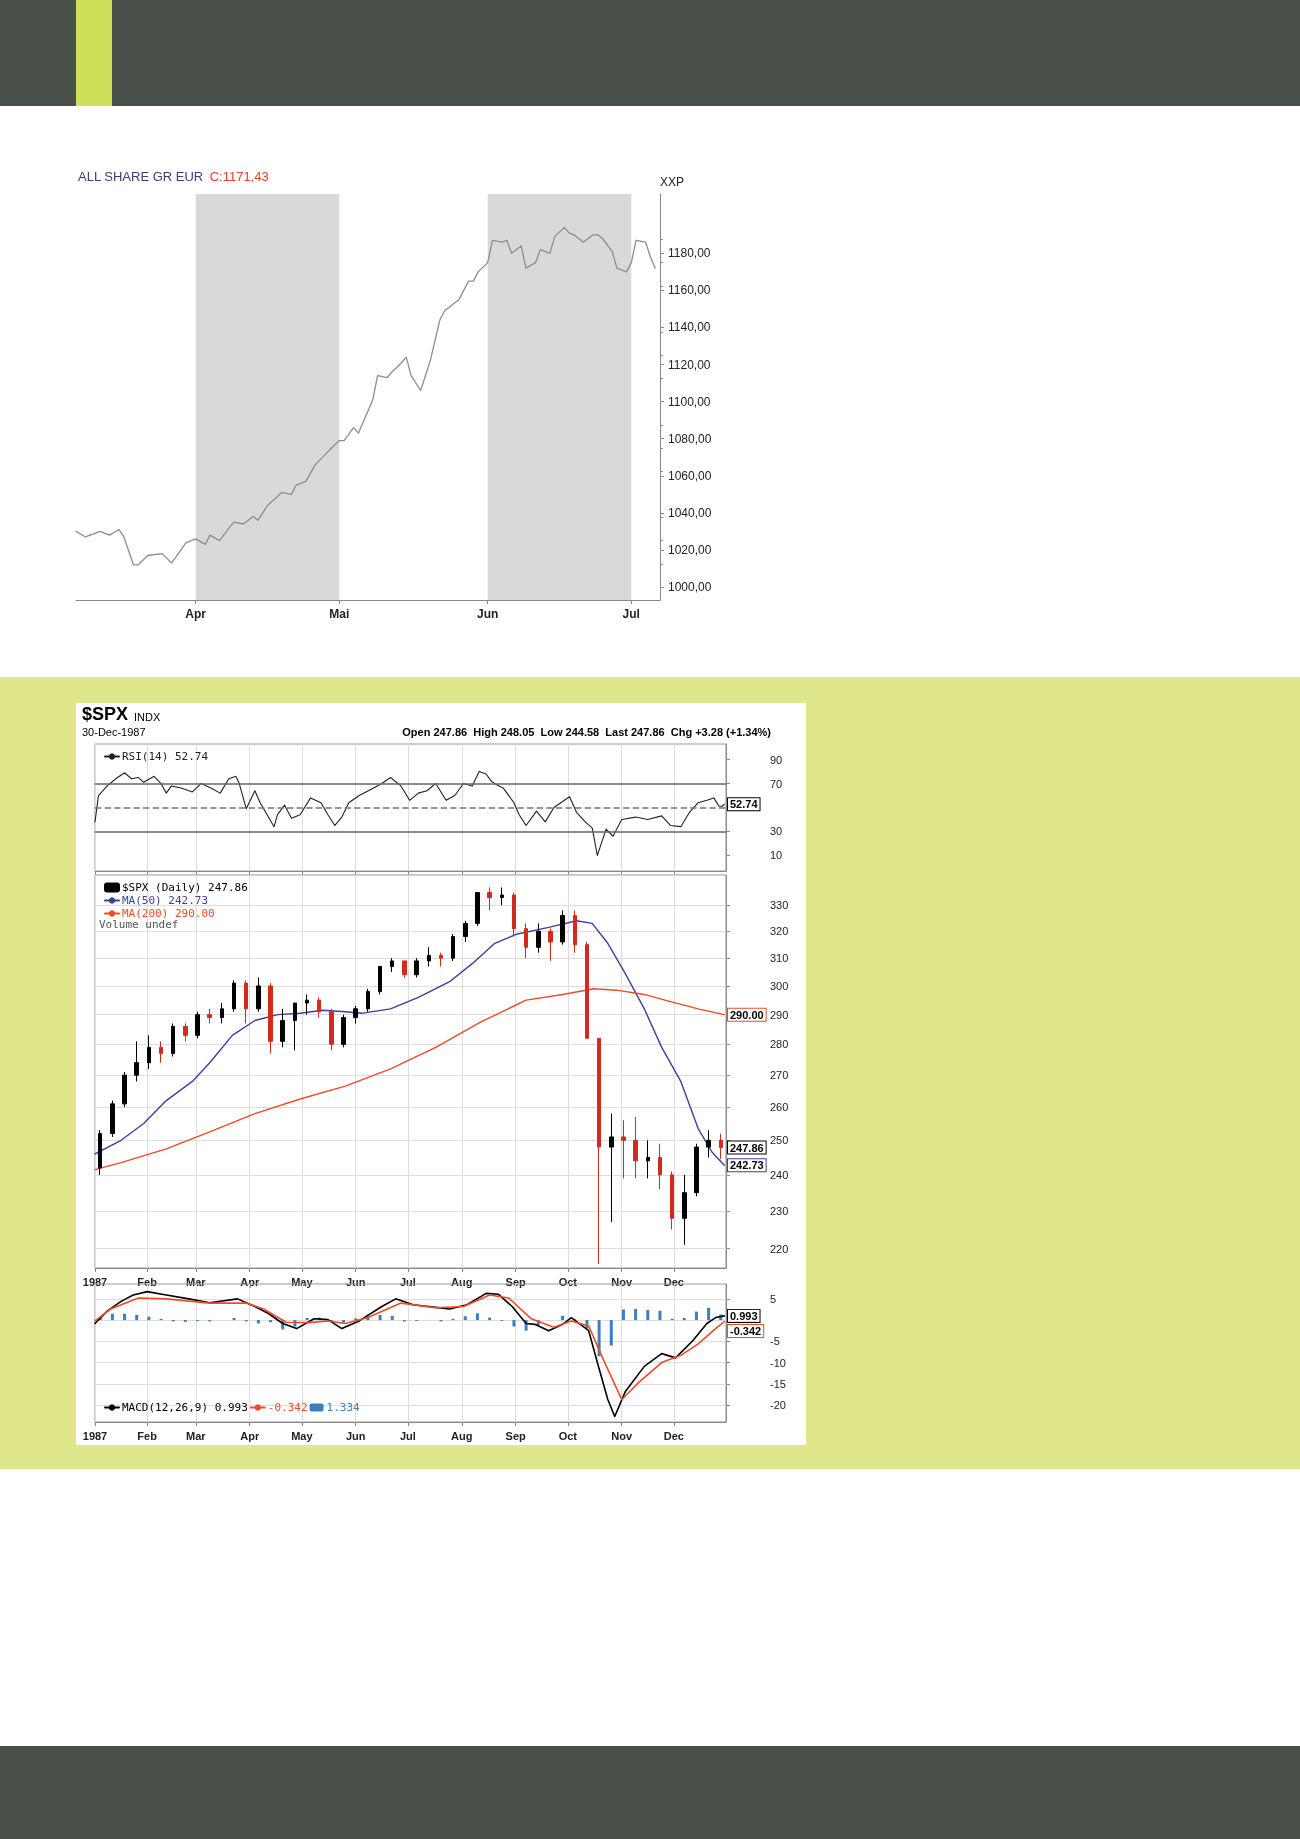 This screenshot has width=1300, height=1839. Describe the element at coordinates (779, 1140) in the screenshot. I see `y-tick-label: 250` at that location.